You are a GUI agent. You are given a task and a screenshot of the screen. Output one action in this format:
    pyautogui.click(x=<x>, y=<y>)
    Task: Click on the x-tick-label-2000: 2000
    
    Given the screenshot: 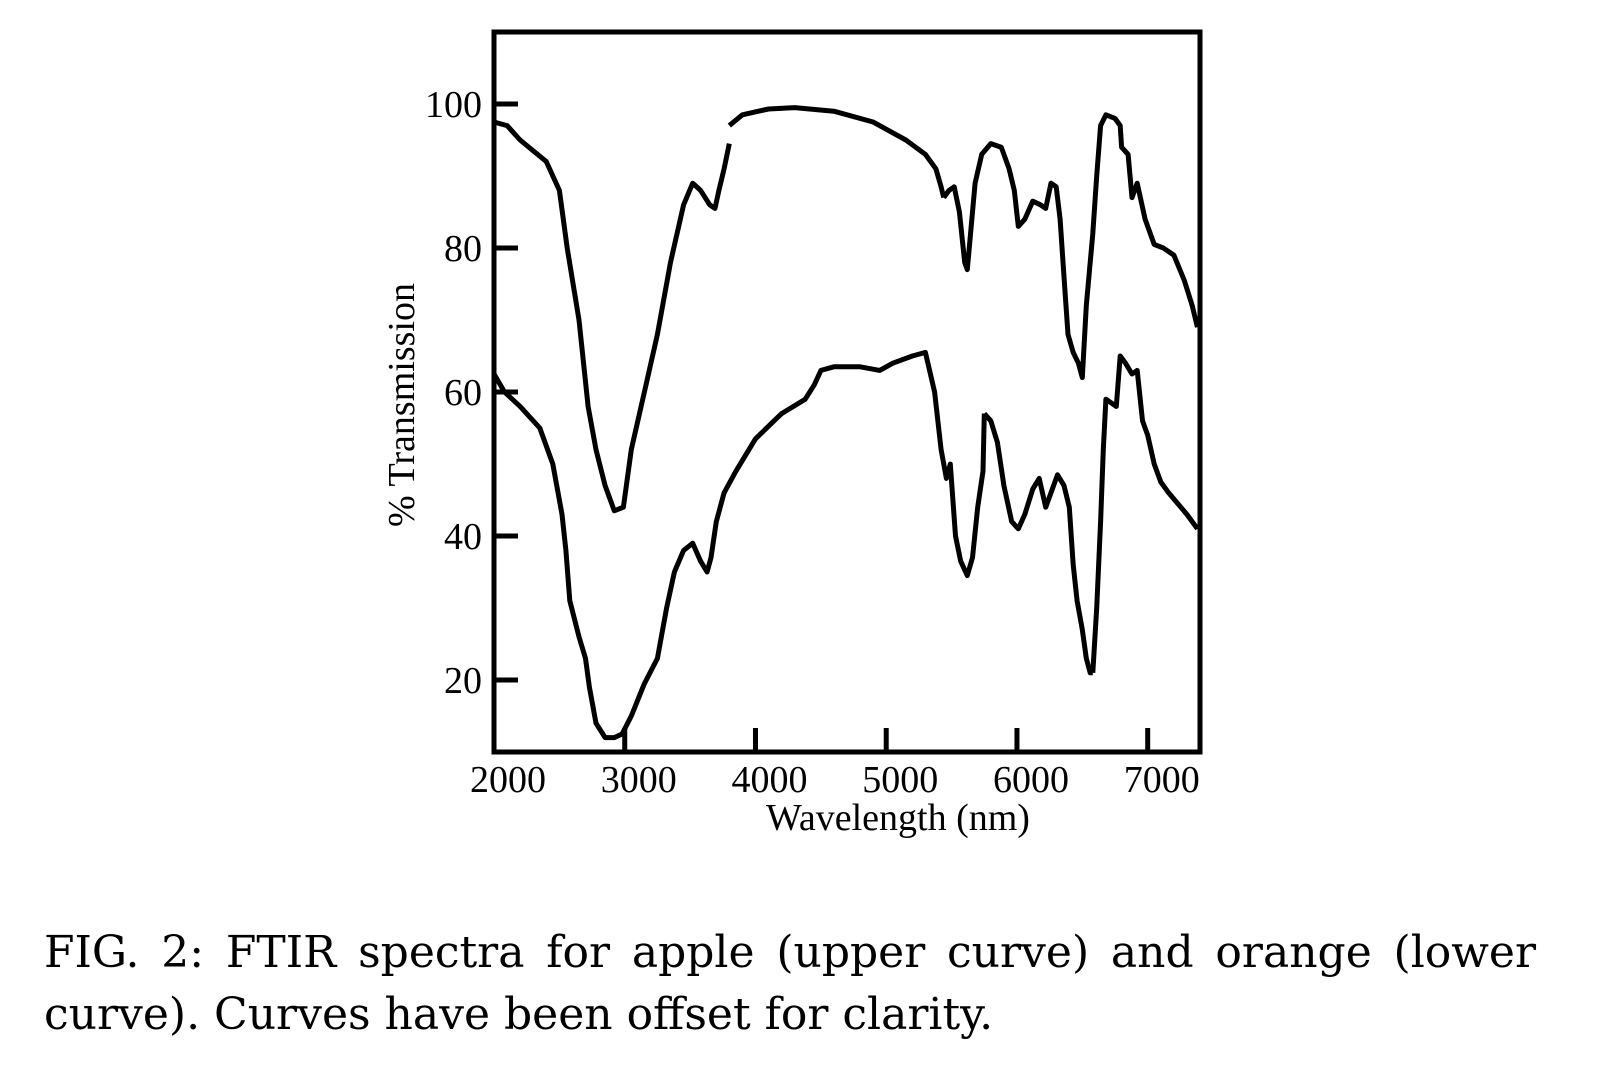 What is the action you would take?
    pyautogui.click(x=508, y=780)
    